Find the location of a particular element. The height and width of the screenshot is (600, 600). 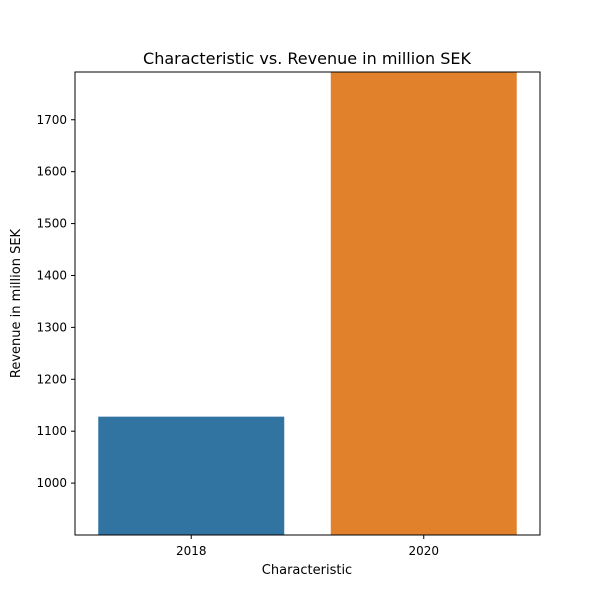

y-tick-label: 1500 is located at coordinates (51, 224).